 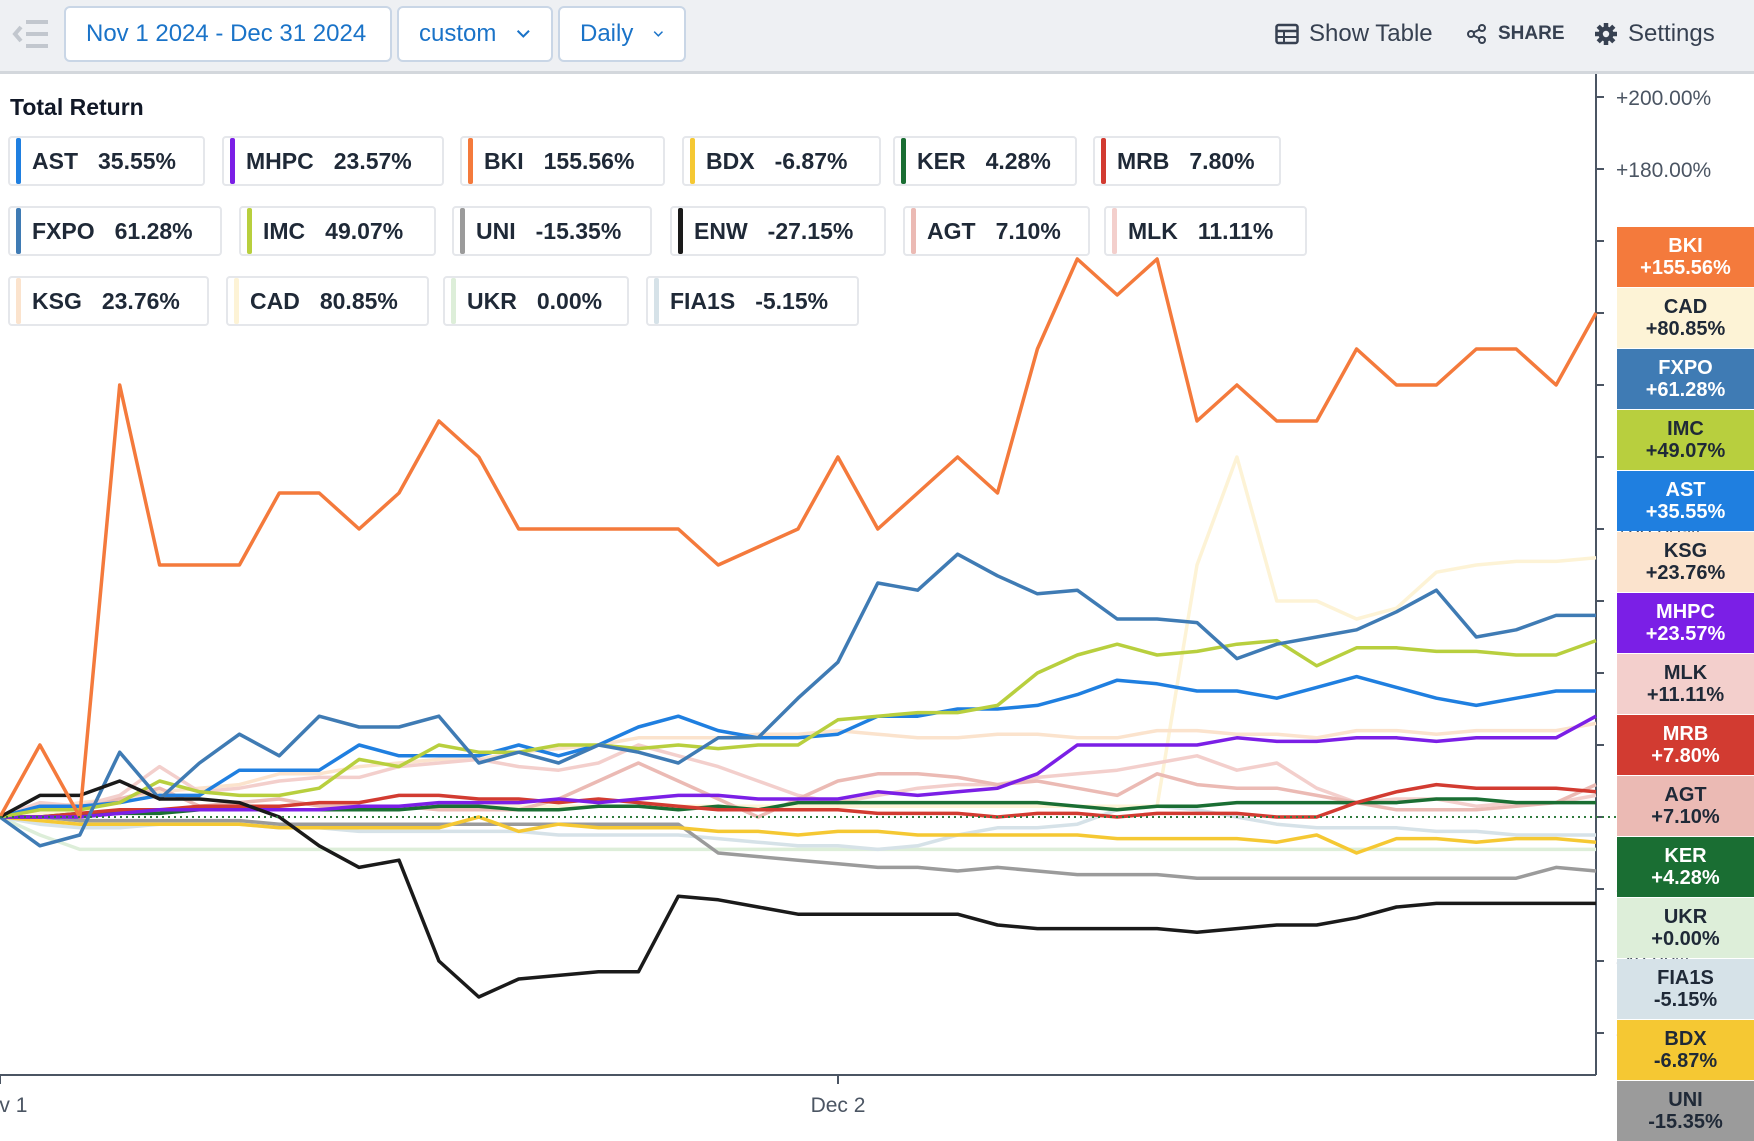 I want to click on tag-value: +4.28%, so click(x=1685, y=878).